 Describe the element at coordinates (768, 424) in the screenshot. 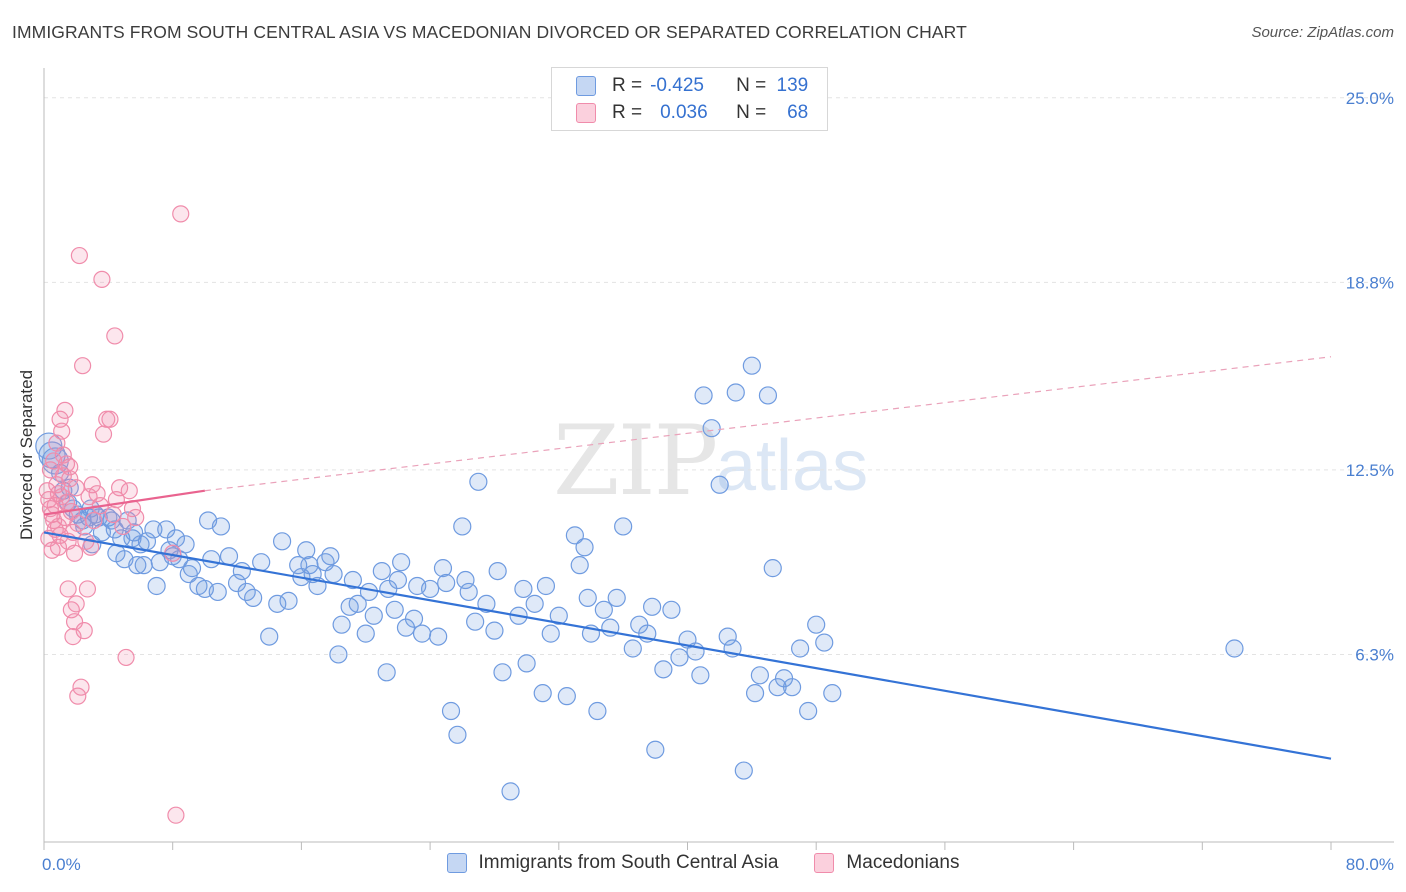

I see `trend-line-pink-extension` at that location.